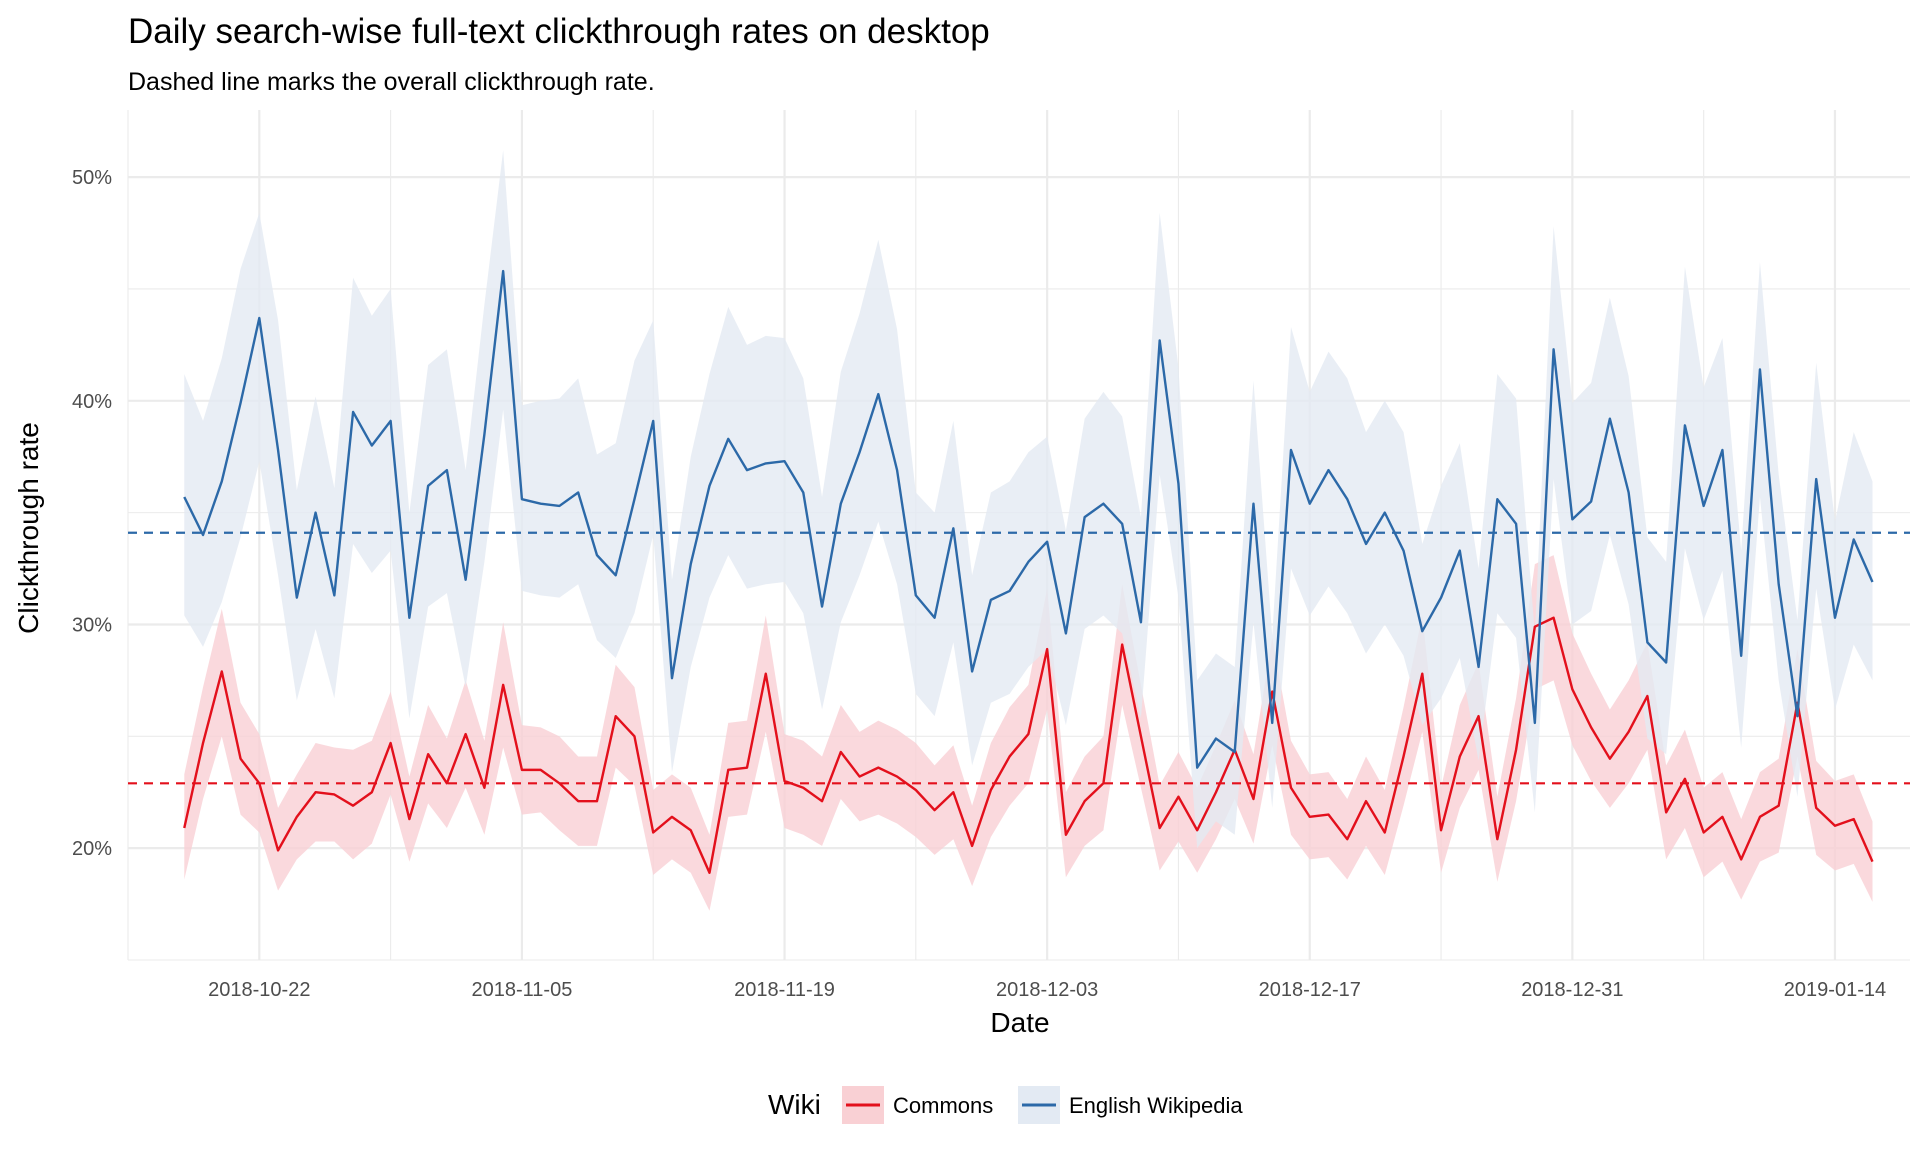 Image resolution: width=1920 pixels, height=1152 pixels. Describe the element at coordinates (259, 990) in the screenshot. I see `x-tick-label: 2018-10-22` at that location.